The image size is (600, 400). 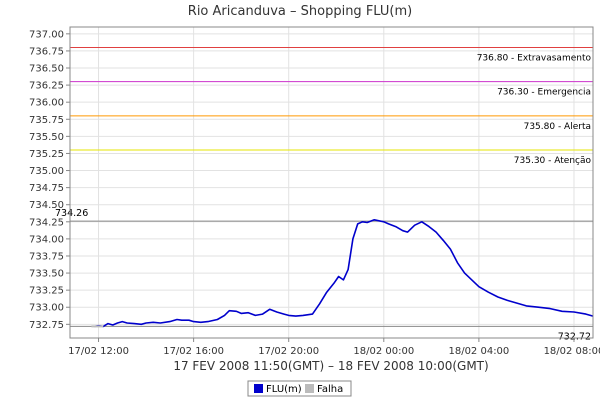 I want to click on y-tick-label: 735.25, so click(x=46, y=154).